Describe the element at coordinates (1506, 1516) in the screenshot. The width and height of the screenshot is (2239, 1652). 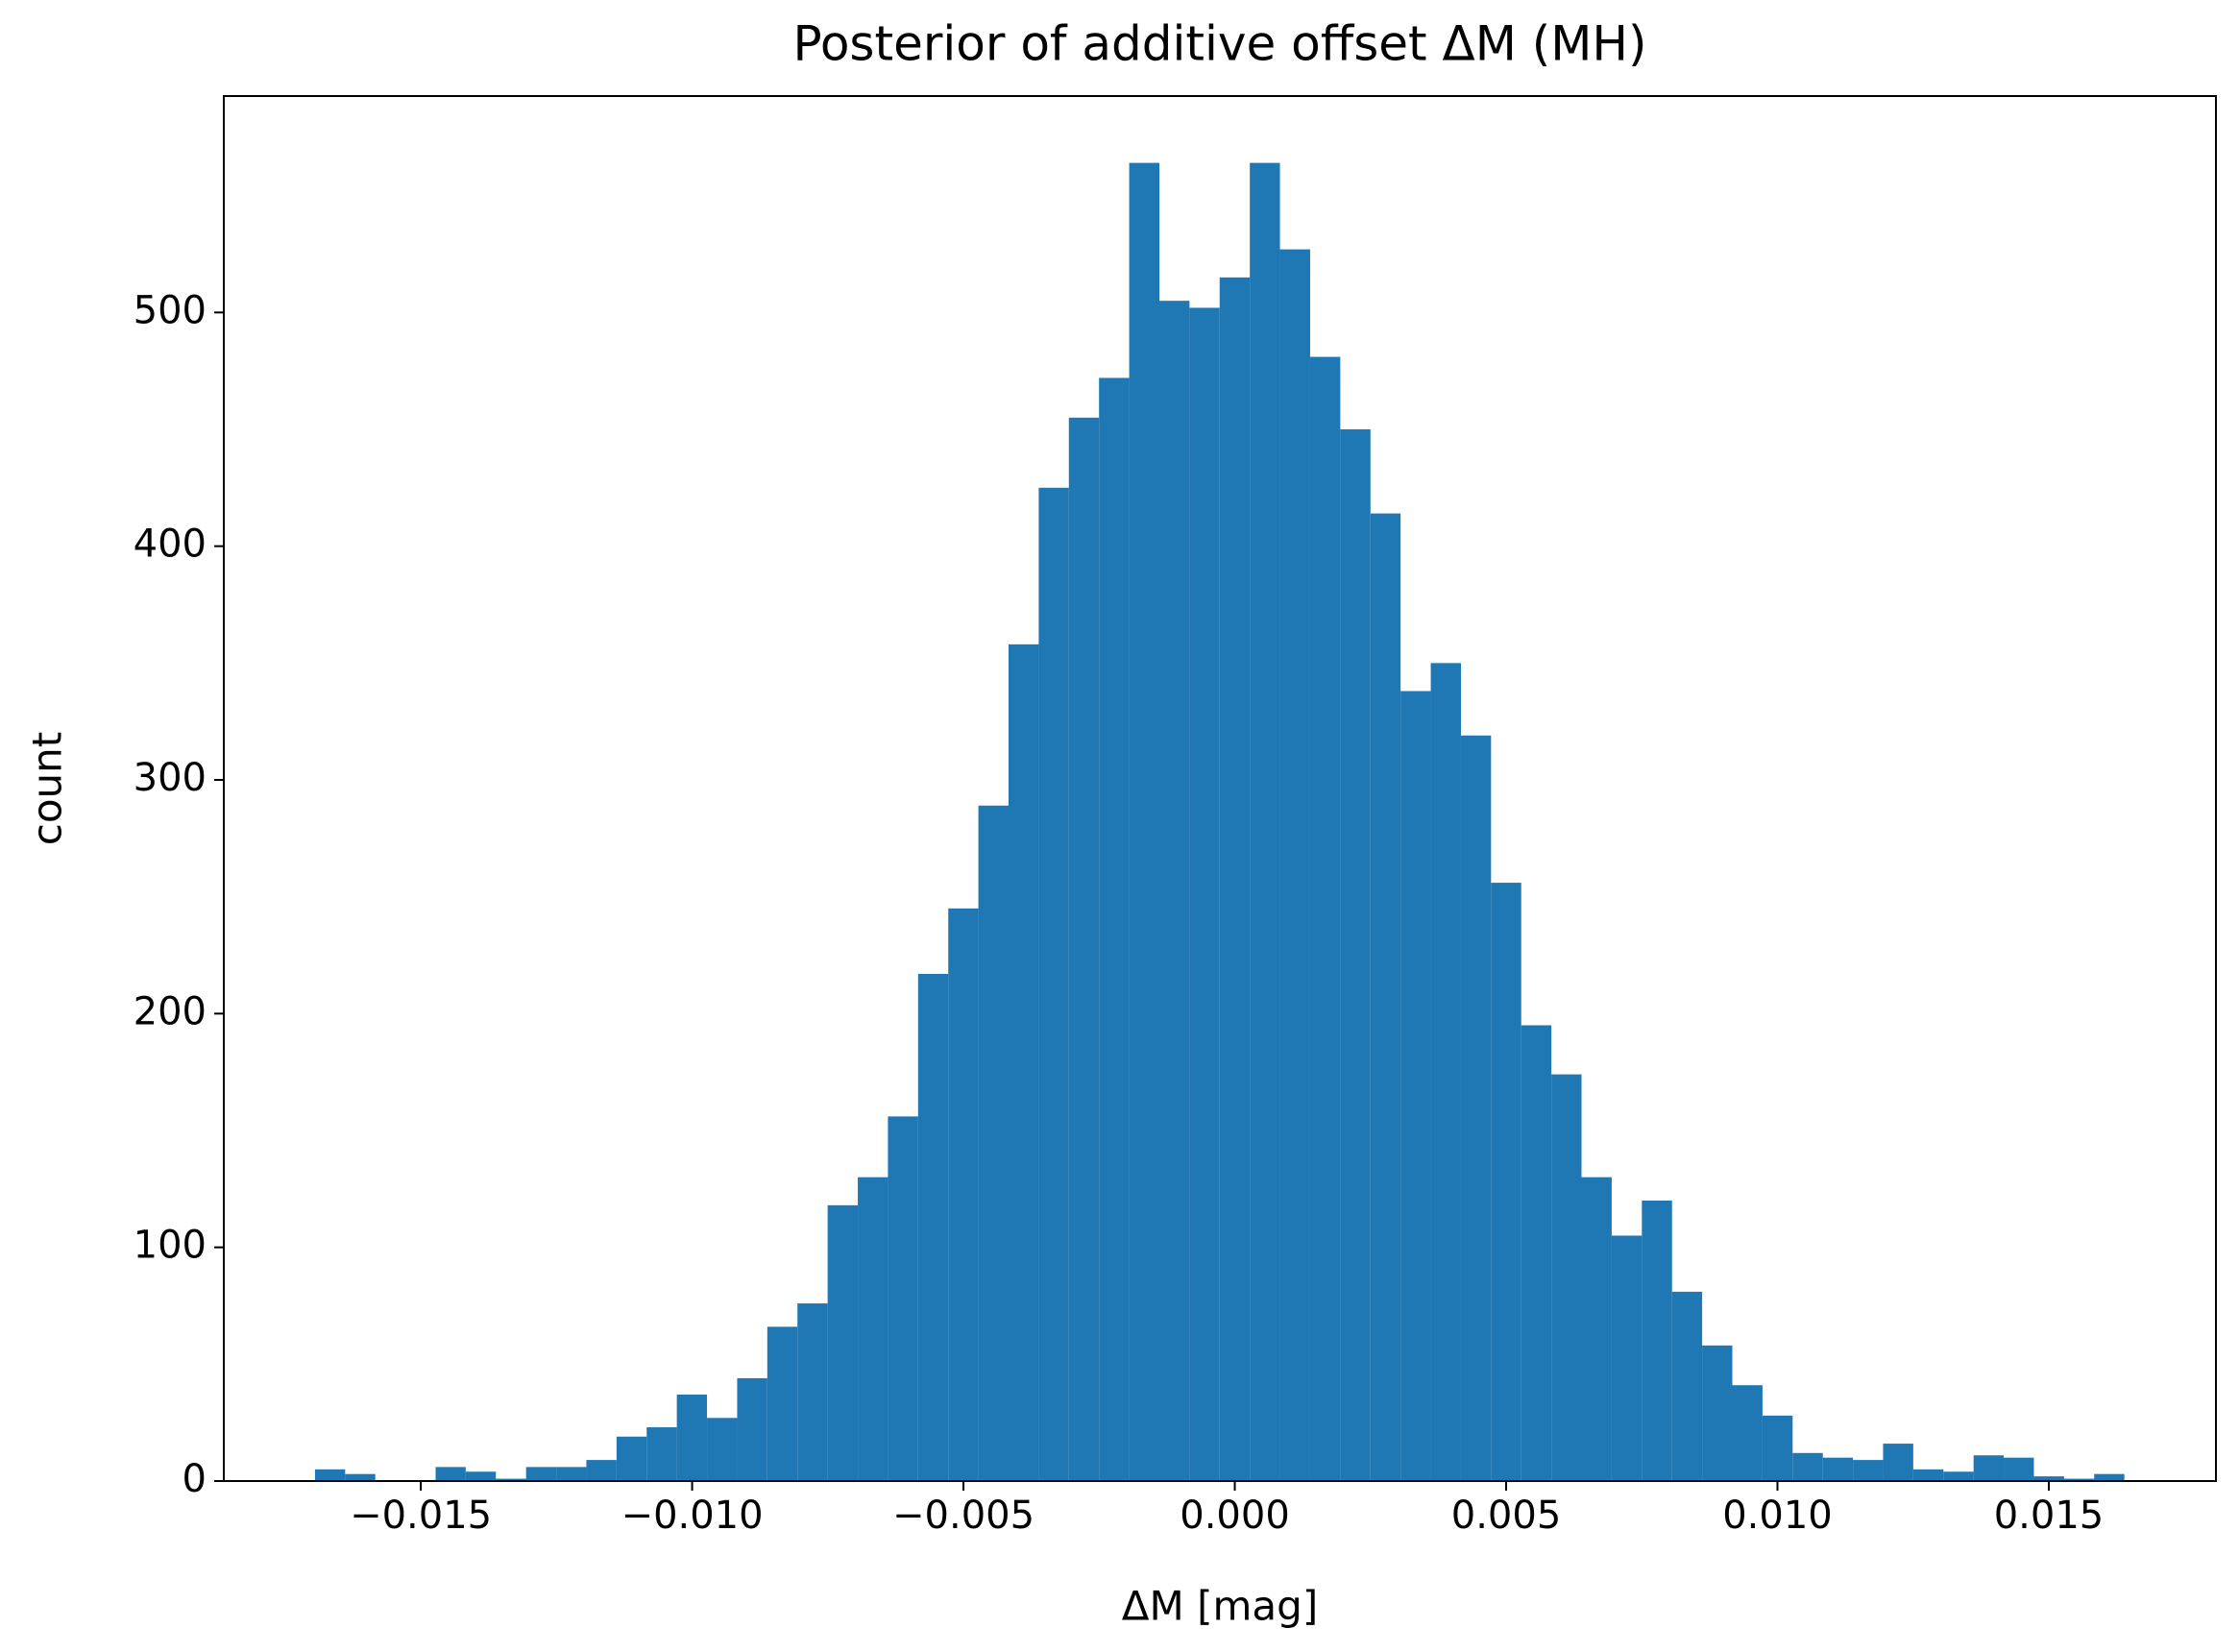
I see `x-tick-label: 0.005` at that location.